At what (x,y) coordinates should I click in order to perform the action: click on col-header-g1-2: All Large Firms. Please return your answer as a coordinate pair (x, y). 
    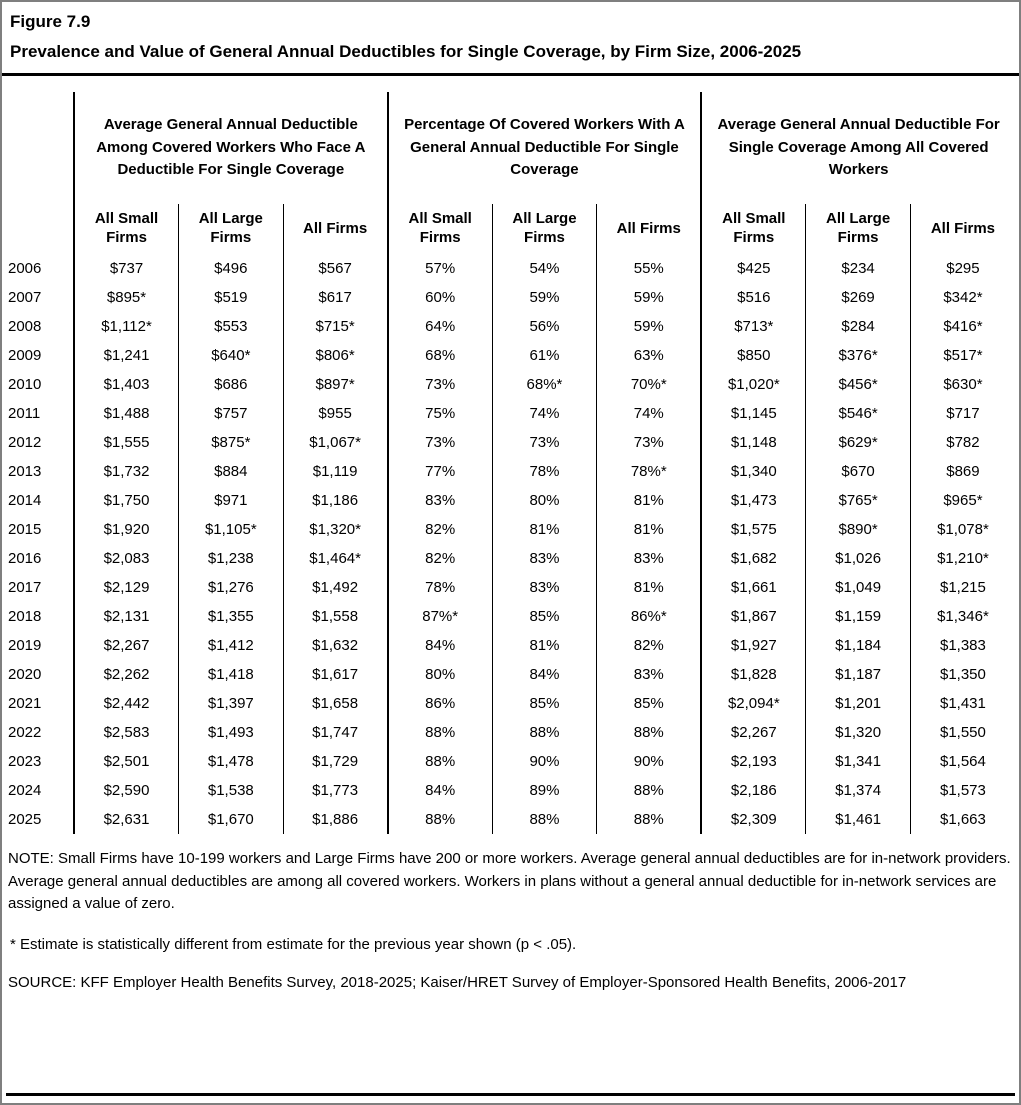
    Looking at the image, I should click on (231, 229).